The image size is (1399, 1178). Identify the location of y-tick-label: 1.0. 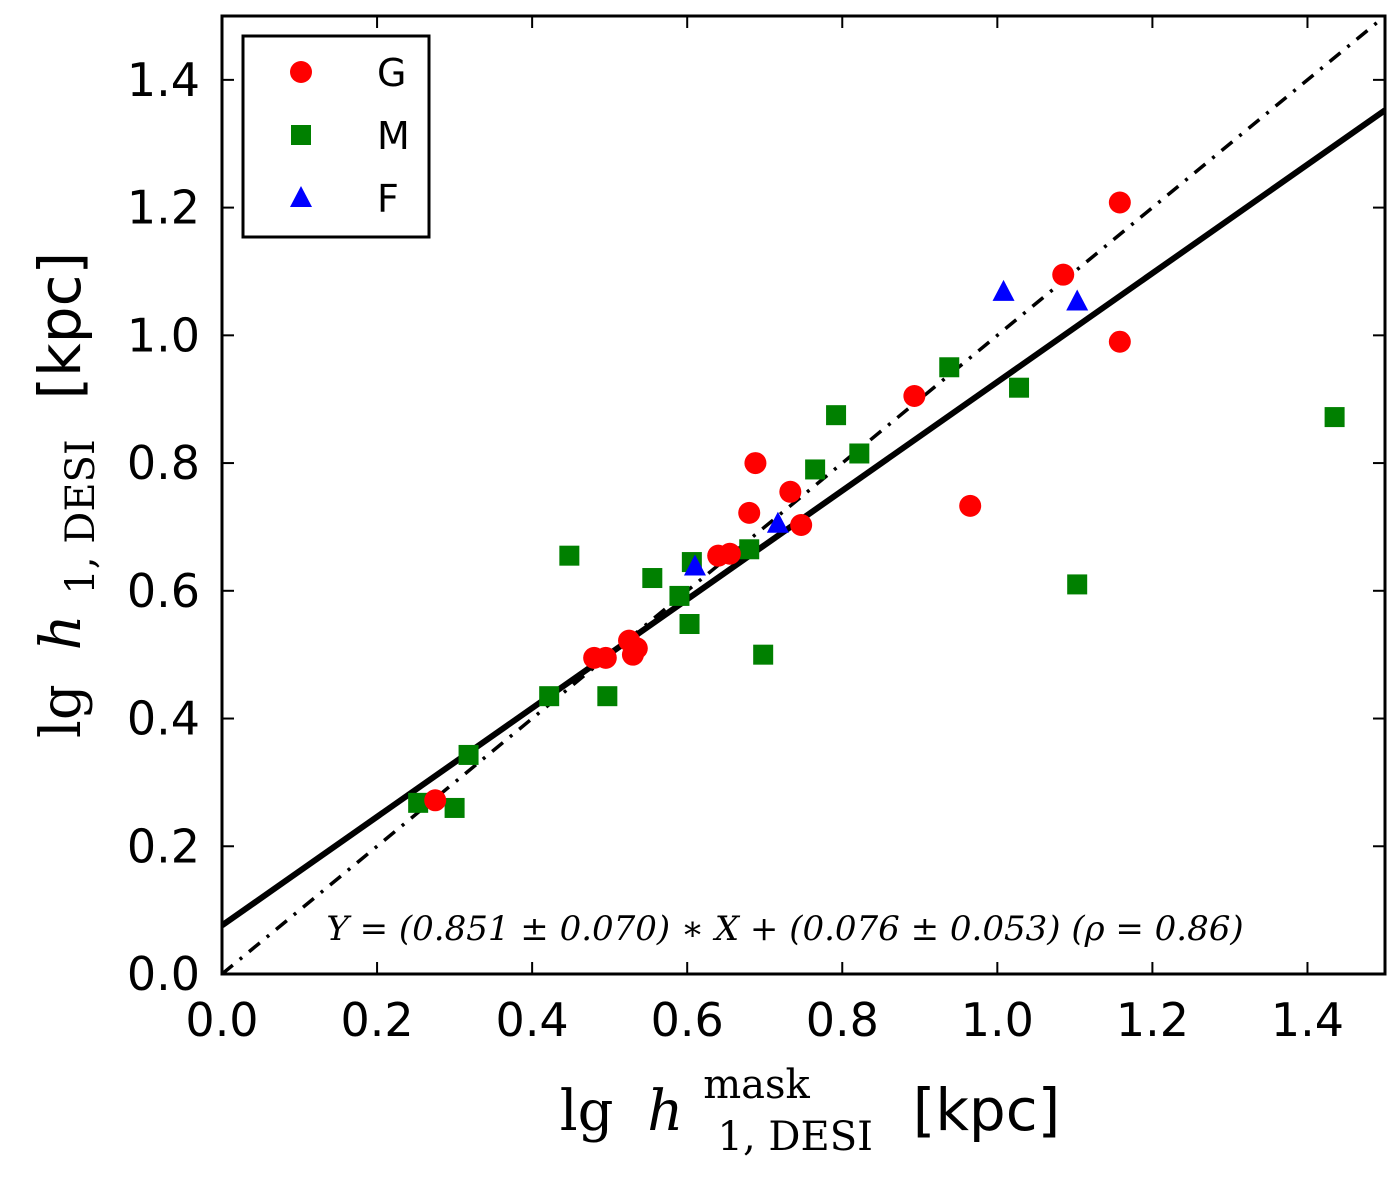
(163, 335).